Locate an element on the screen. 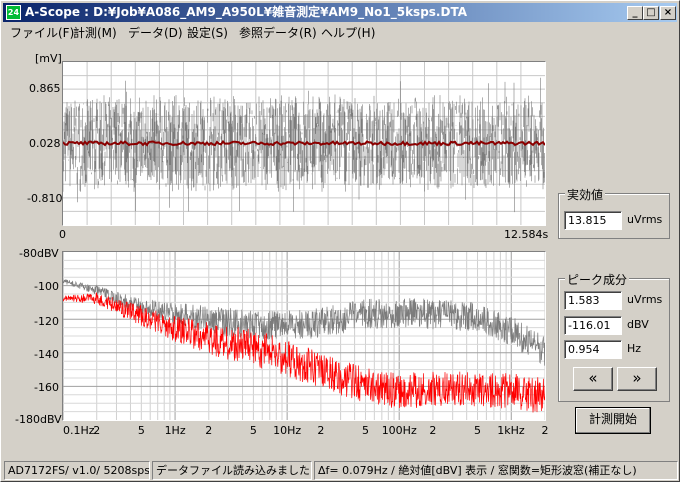  freq-x-tick: 10Hz is located at coordinates (287, 430).